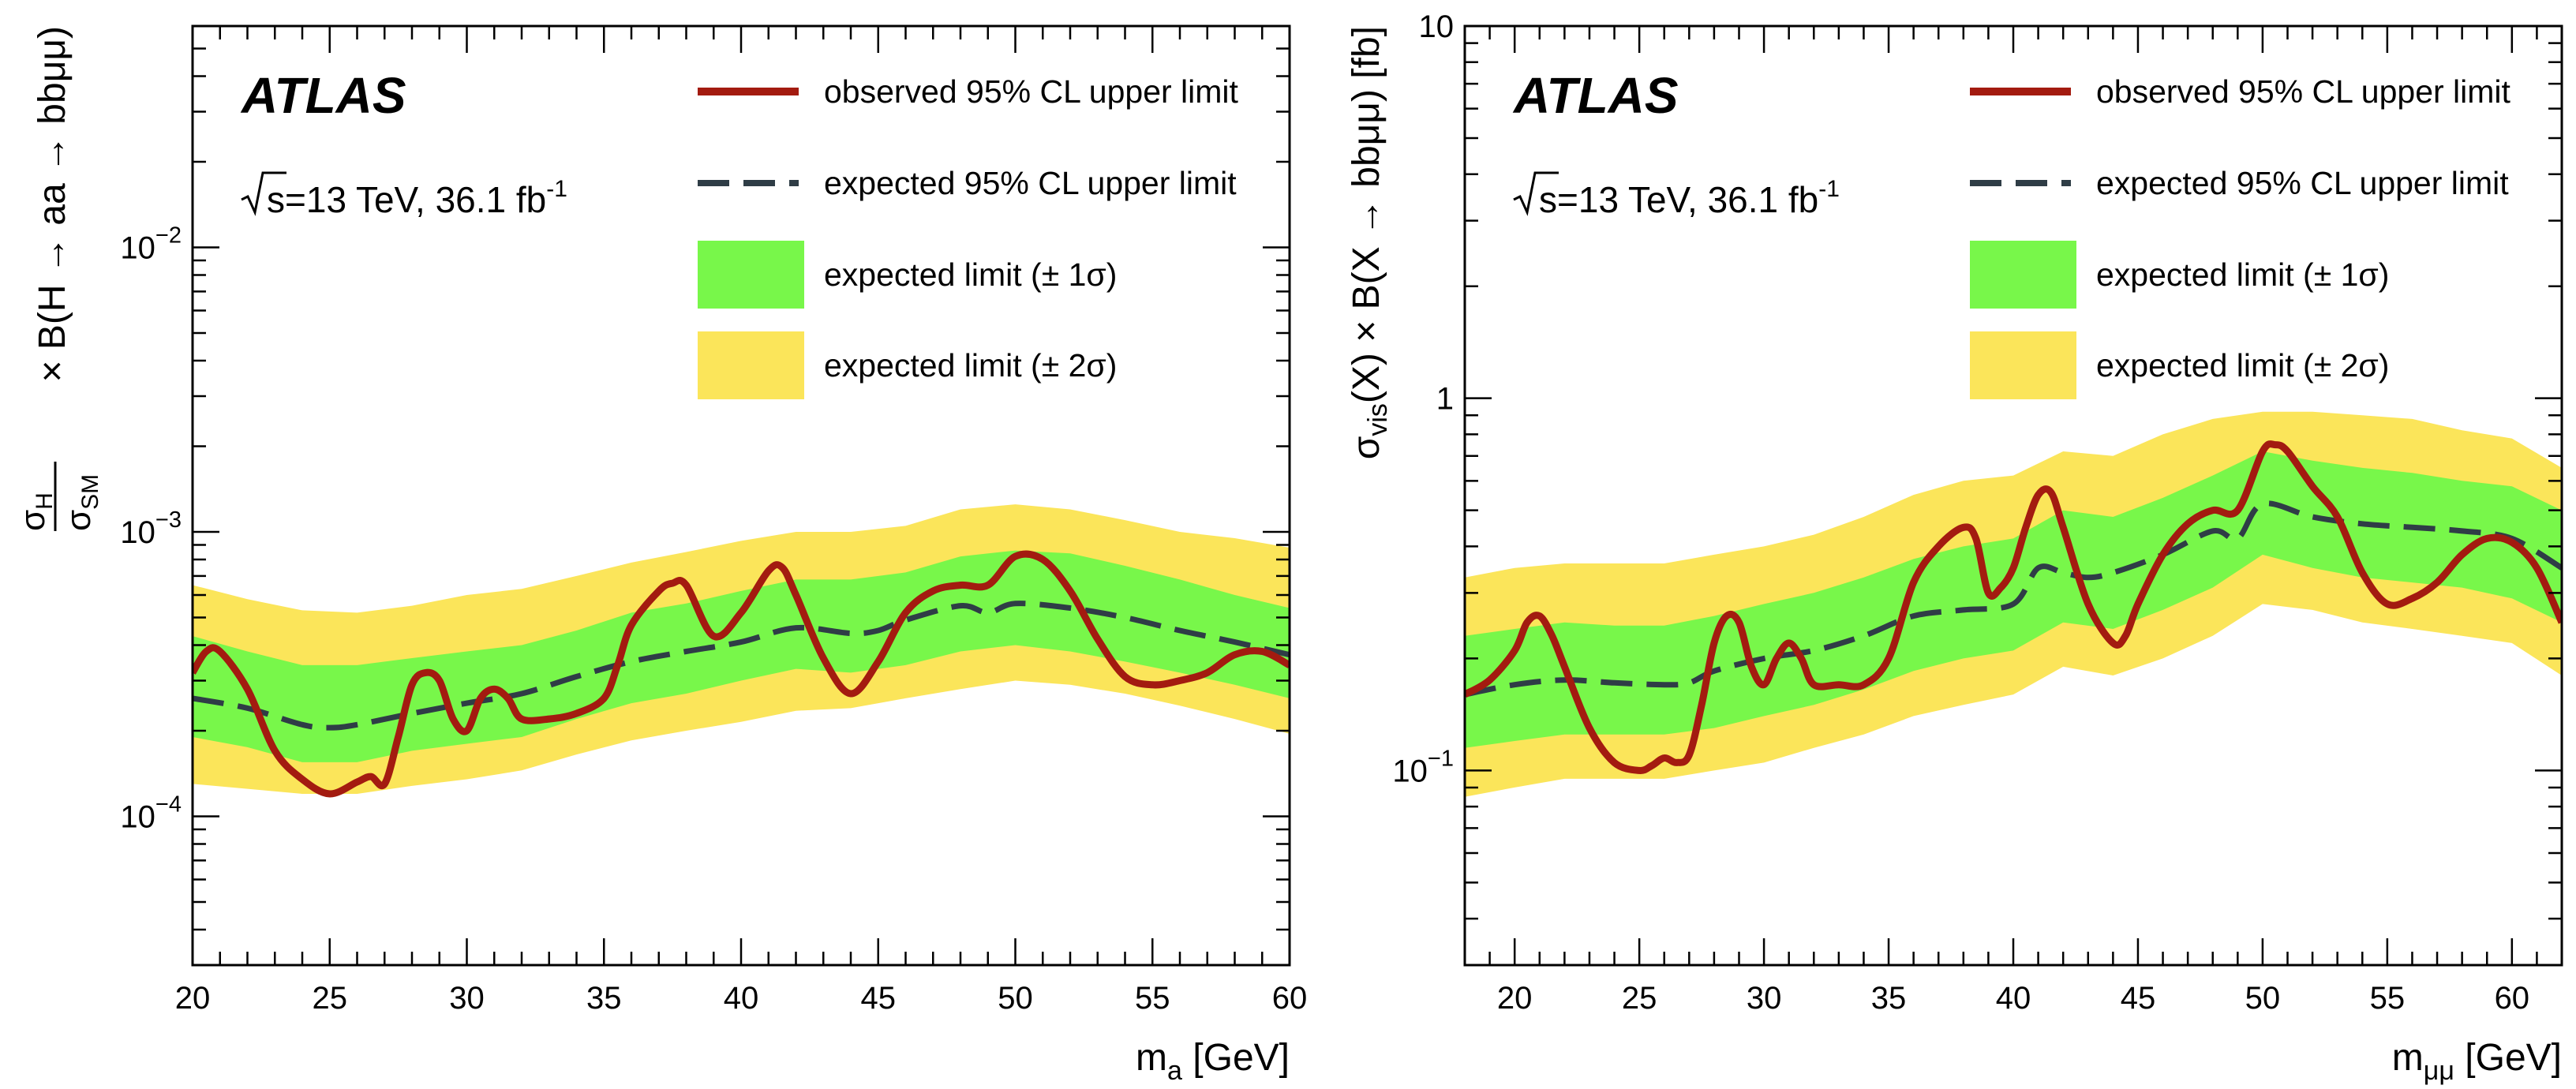 The height and width of the screenshot is (1089, 2576). What do you see at coordinates (1437, 26) in the screenshot?
I see `y-tick-label: 10` at bounding box center [1437, 26].